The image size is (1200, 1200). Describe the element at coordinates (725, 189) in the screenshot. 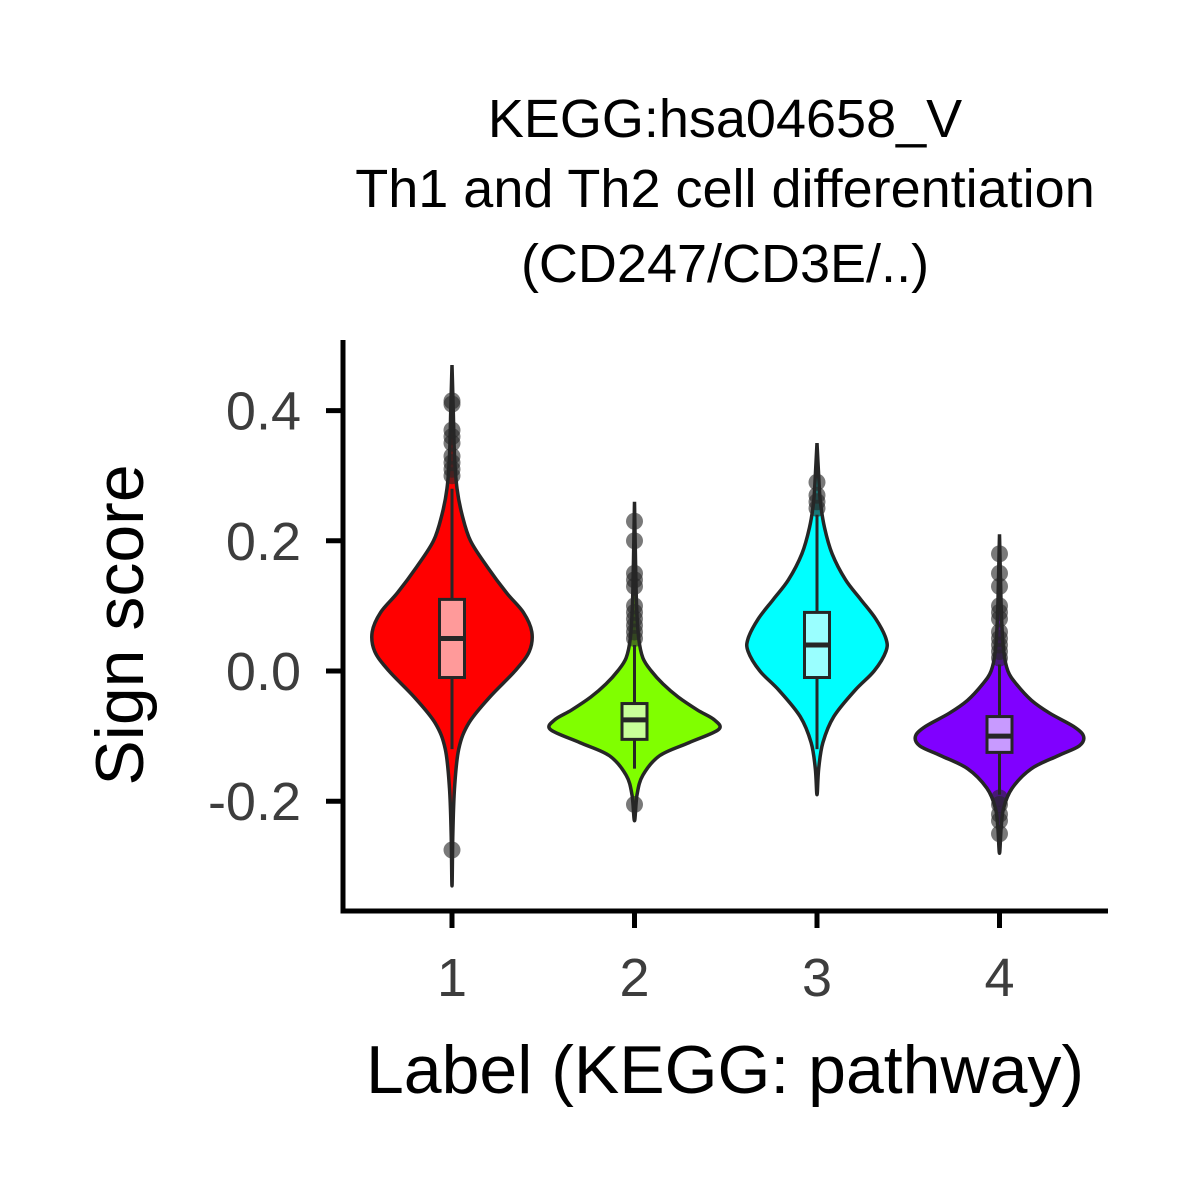

I see `chart-title-line-2: Th1 and Th2 cell differentiation` at that location.